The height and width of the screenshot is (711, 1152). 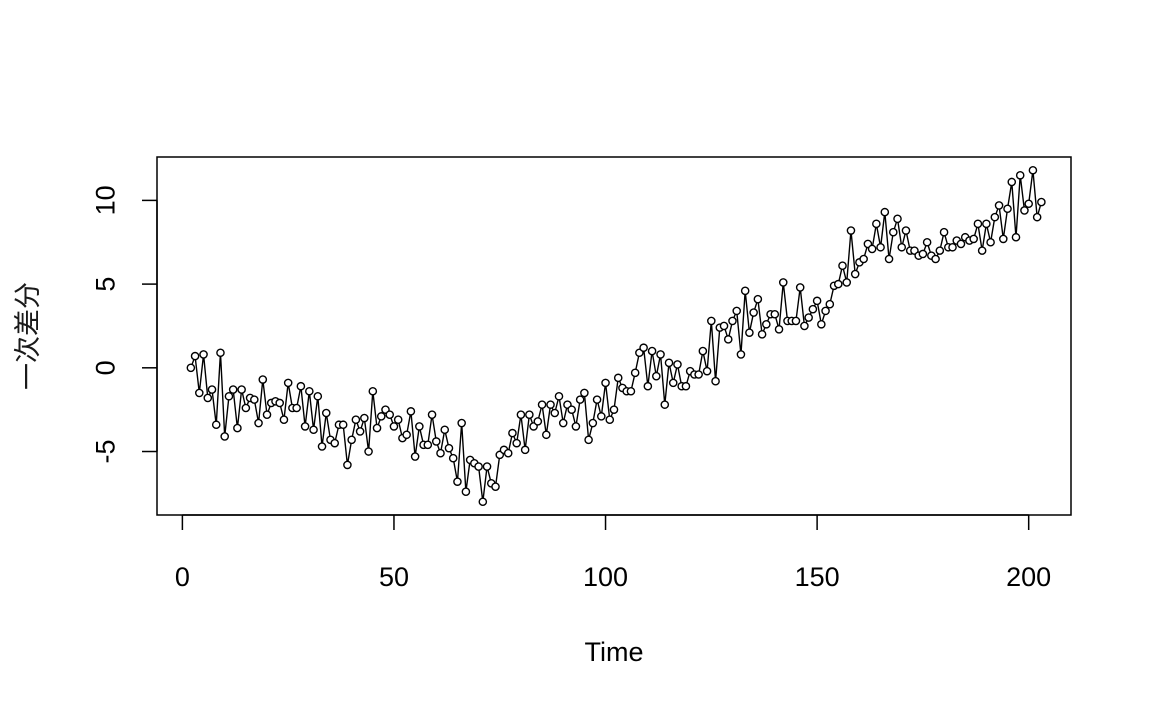 I want to click on y-axis-title: 一次差分, so click(x=28, y=336).